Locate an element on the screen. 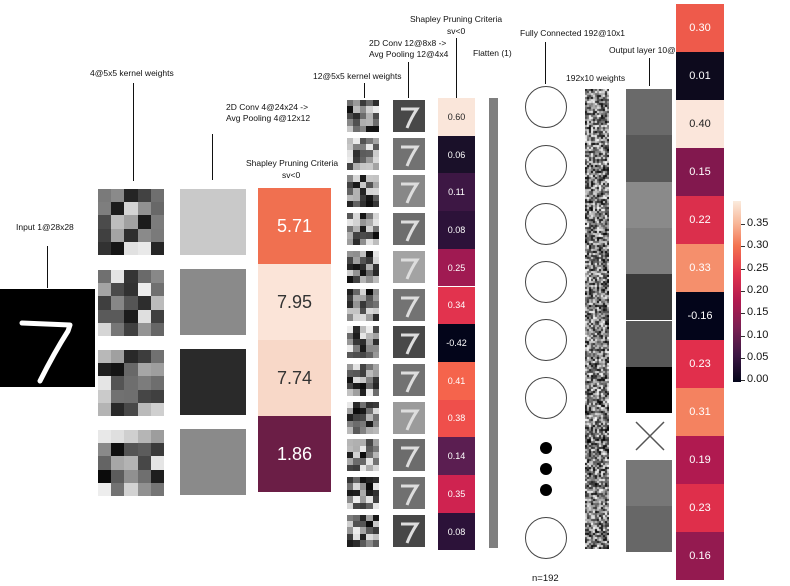 The width and height of the screenshot is (790, 586). shapley1-cell-3: 7.74 is located at coordinates (294, 378).